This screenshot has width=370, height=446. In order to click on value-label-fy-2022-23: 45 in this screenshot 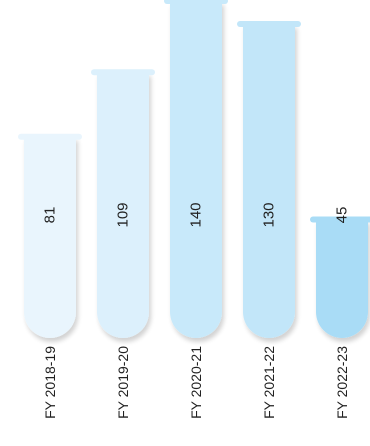, I will do `click(342, 215)`.